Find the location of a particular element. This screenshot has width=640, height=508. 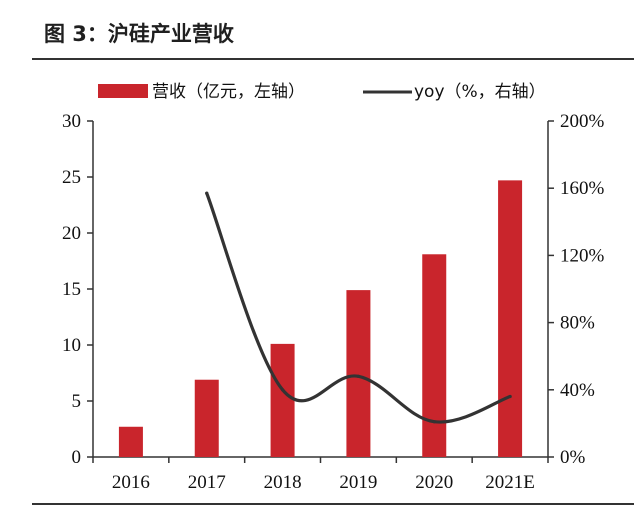

x-tick-label: 2017 is located at coordinates (207, 482).